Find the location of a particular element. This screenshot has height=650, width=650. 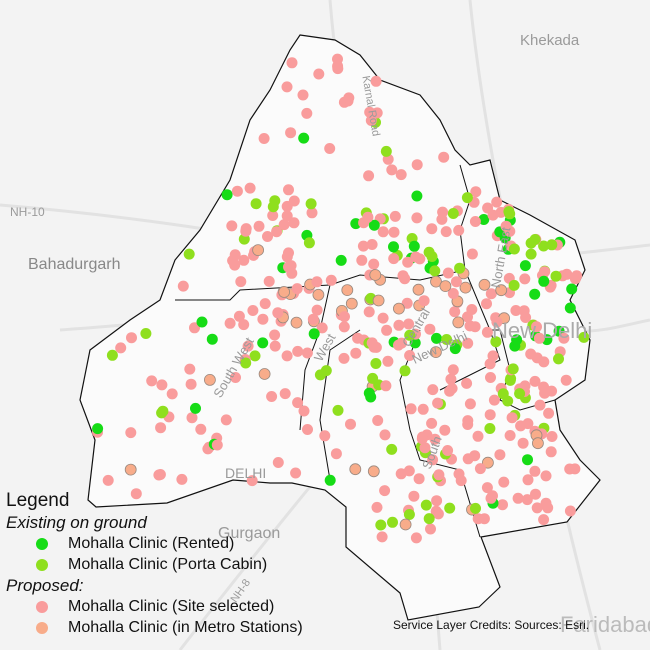

label-khekada: Khekada is located at coordinates (550, 40).